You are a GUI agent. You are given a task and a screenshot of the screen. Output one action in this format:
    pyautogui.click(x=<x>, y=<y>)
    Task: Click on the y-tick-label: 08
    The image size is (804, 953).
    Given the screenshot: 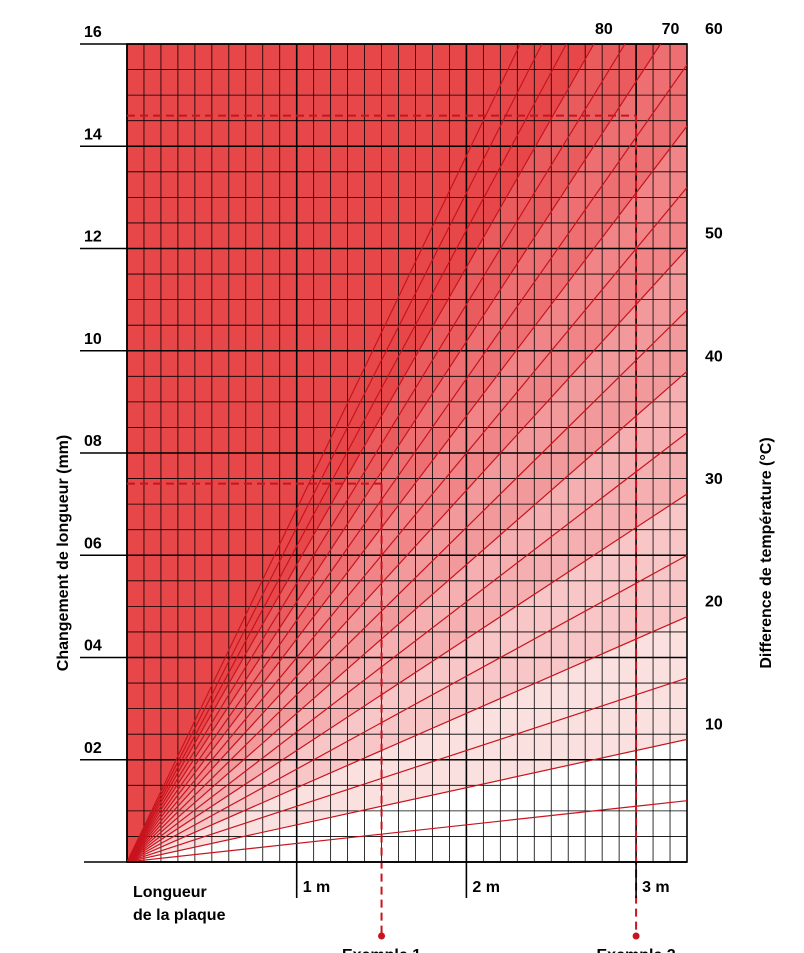 What is the action you would take?
    pyautogui.click(x=93, y=441)
    